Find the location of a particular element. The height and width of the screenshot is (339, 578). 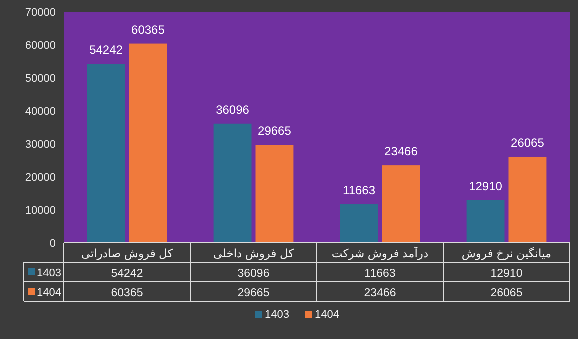

legend-label: 1404 is located at coordinates (327, 315).